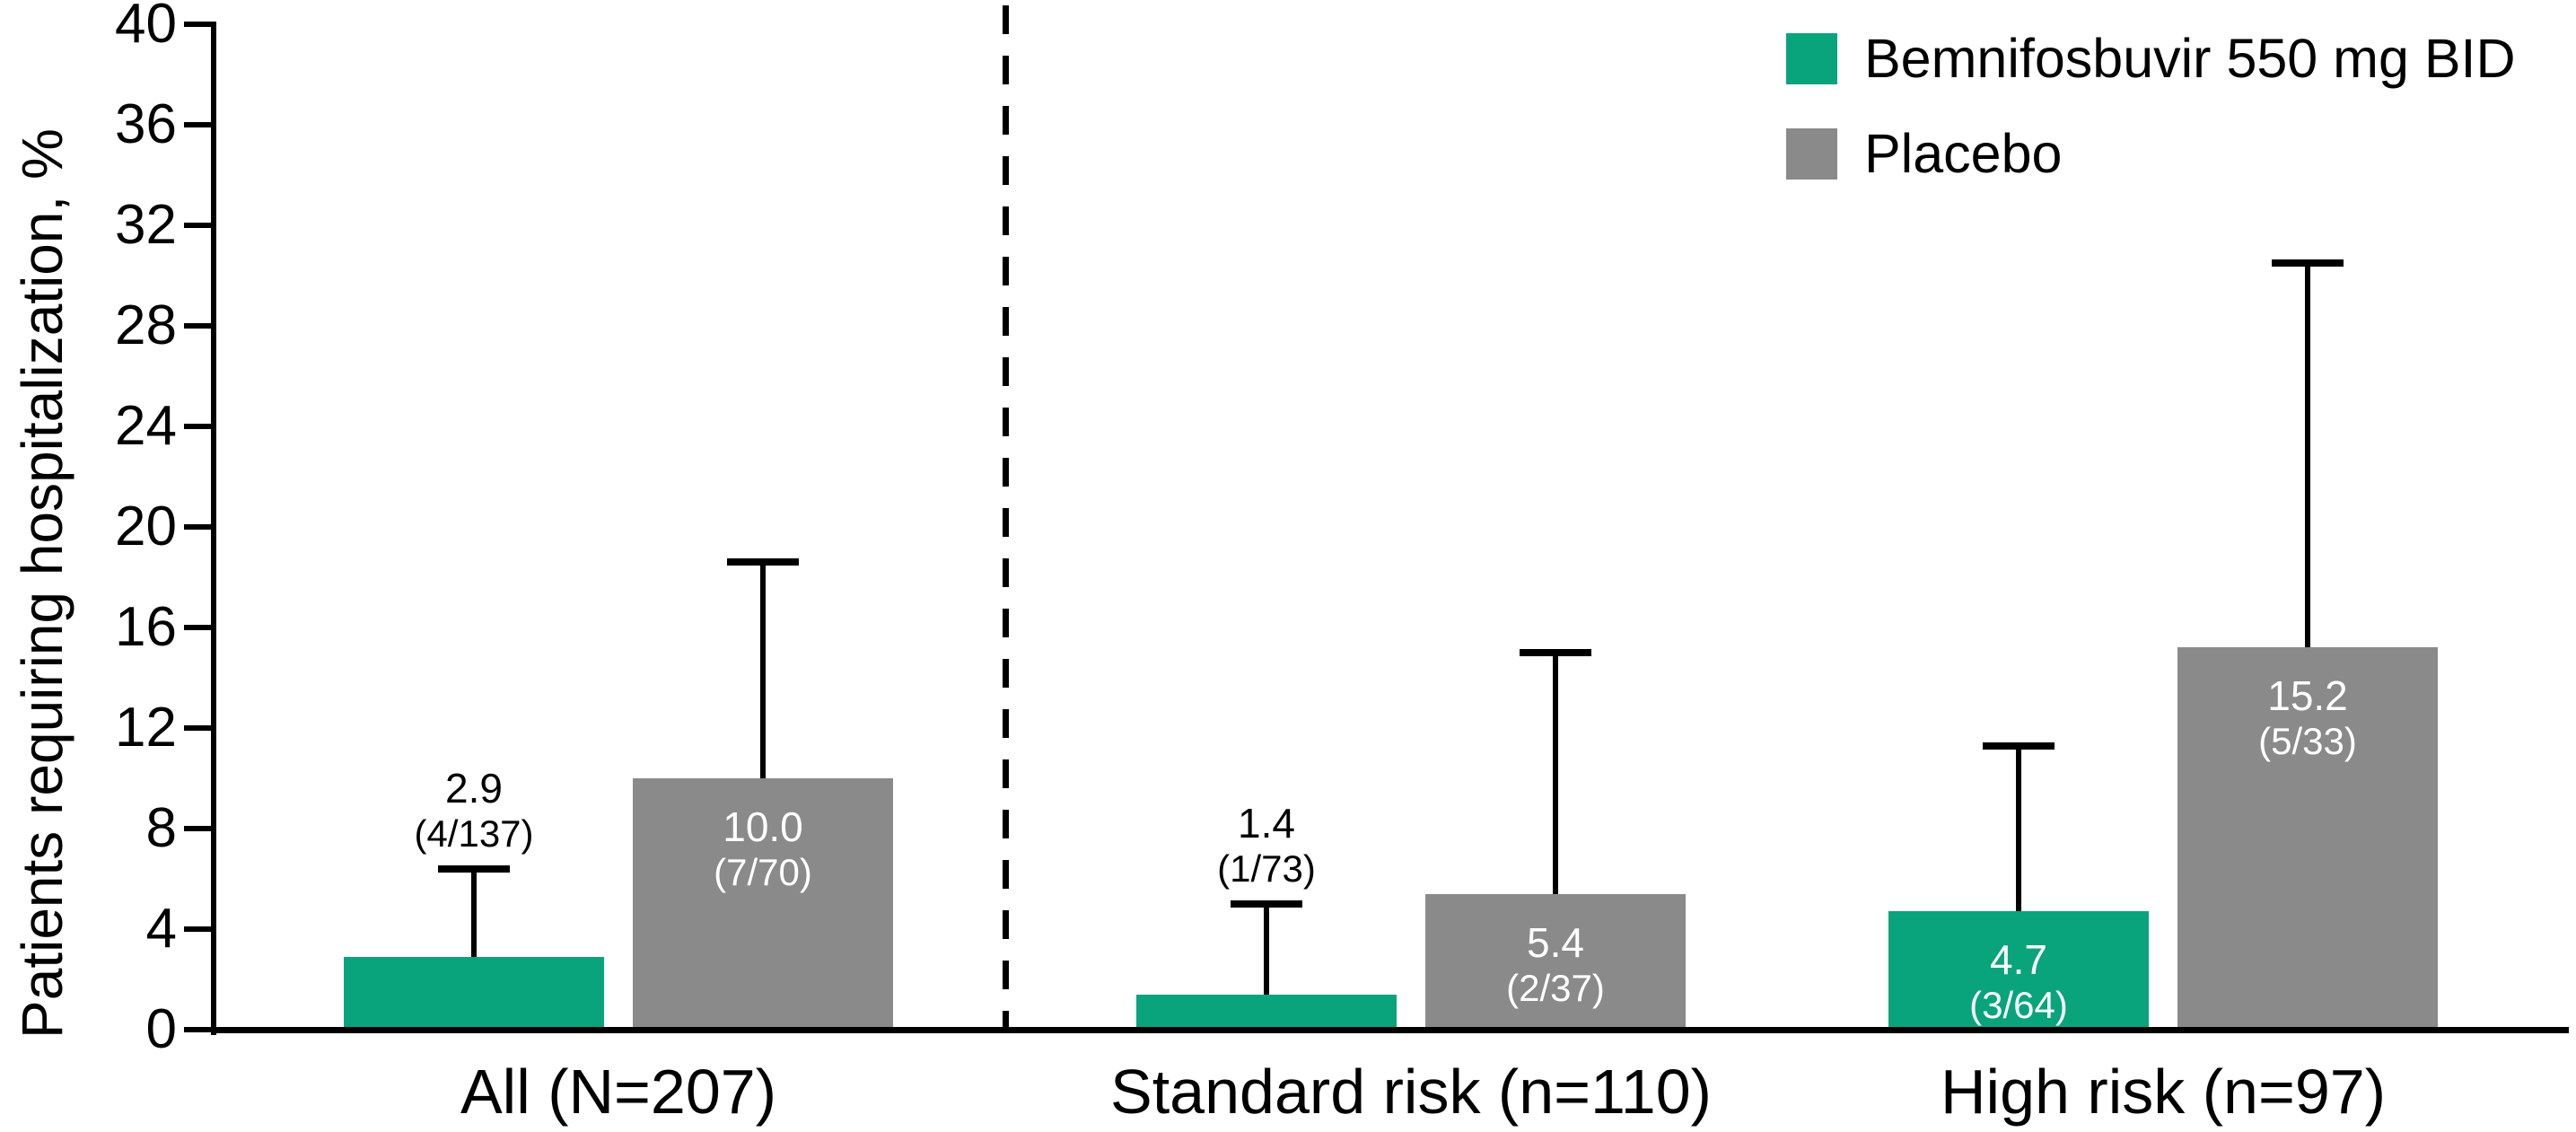  Describe the element at coordinates (474, 833) in the screenshot. I see `bar-value-count: (4/137)` at that location.